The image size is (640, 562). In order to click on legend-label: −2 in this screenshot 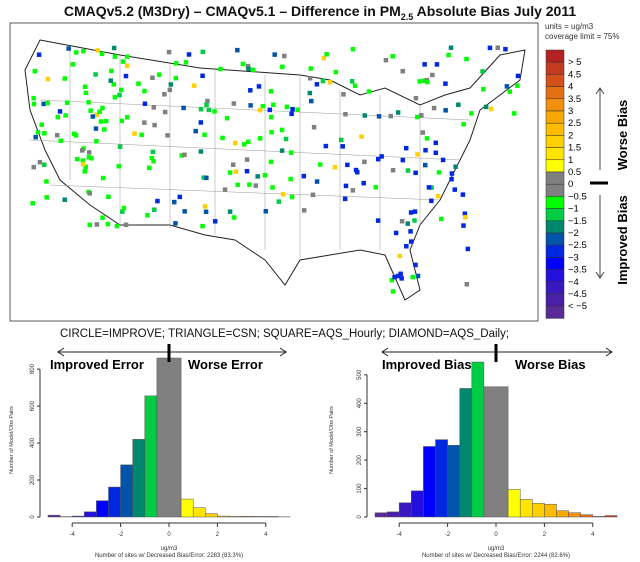, I will do `click(573, 233)`.